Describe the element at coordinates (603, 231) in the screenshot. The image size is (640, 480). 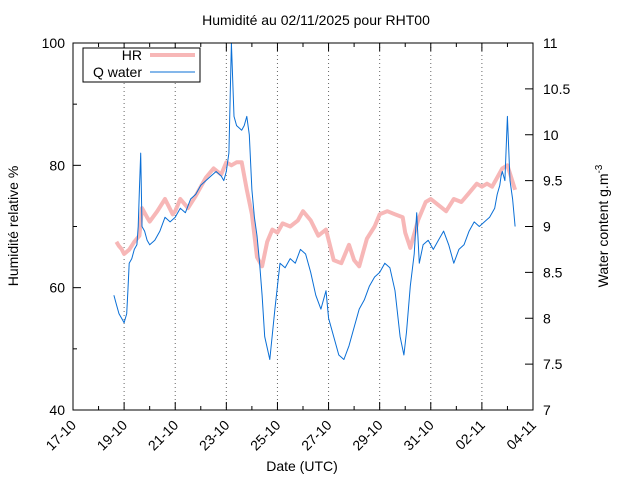
I see `y2-axis-title-main: Water content g.m` at that location.